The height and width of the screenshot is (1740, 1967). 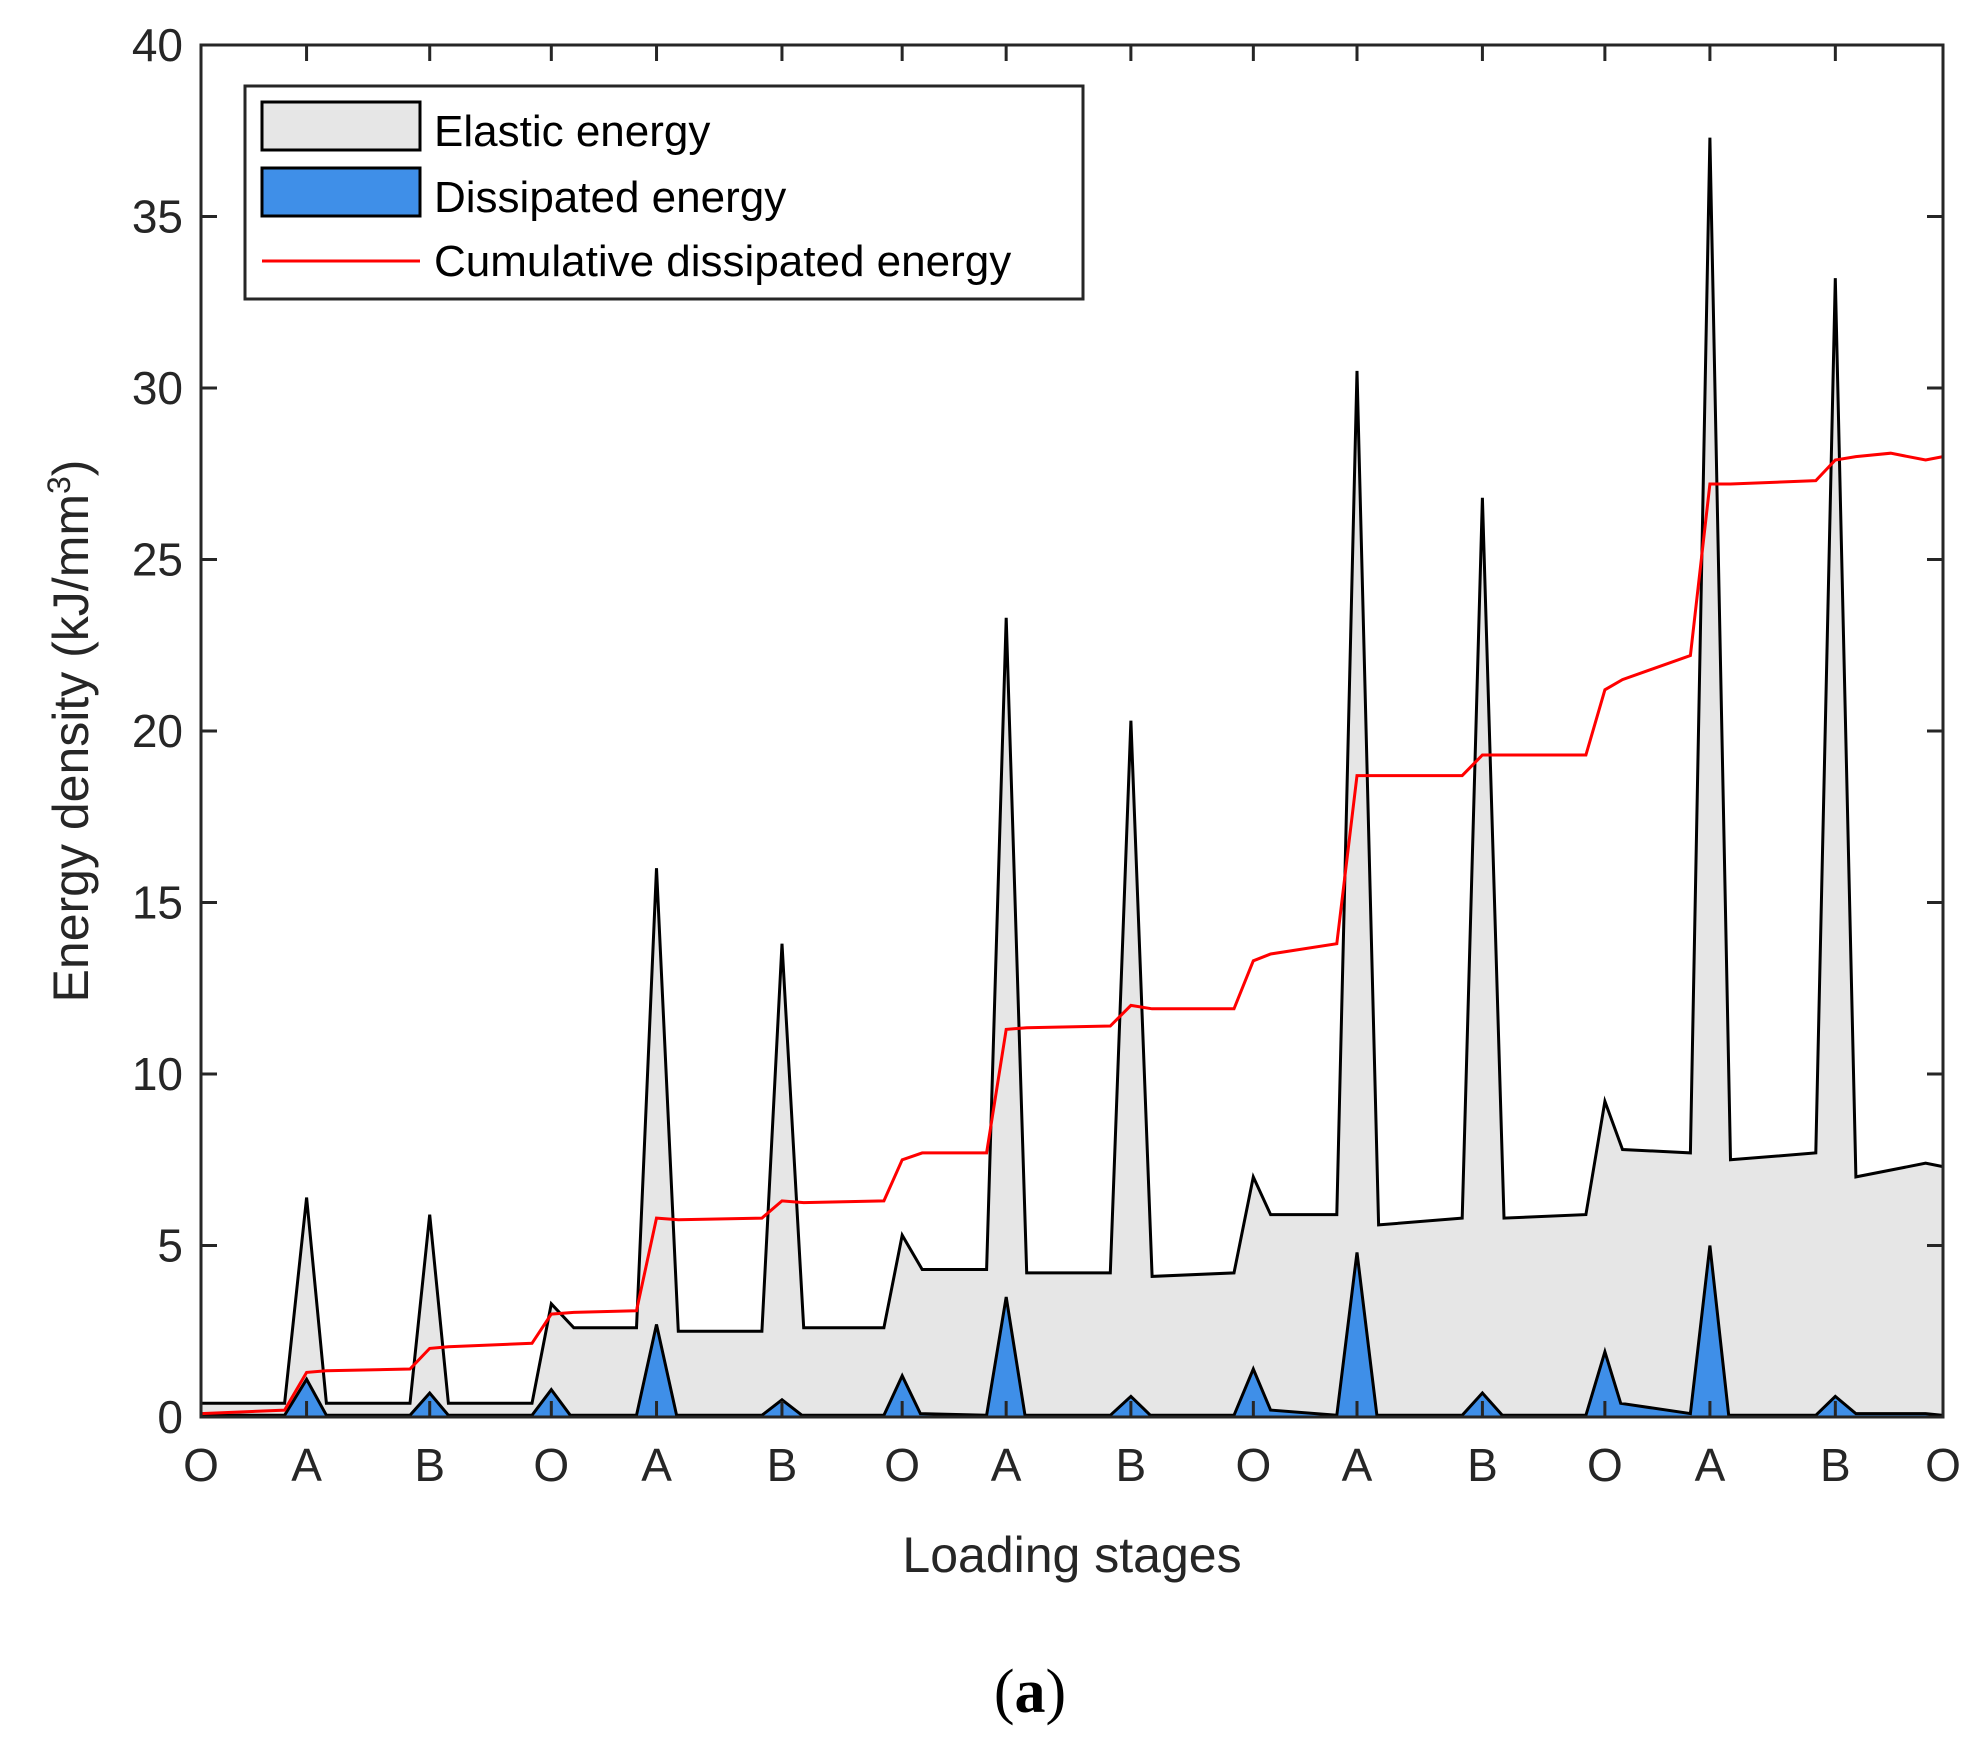 I want to click on caption-close: ), so click(x=1056, y=1692).